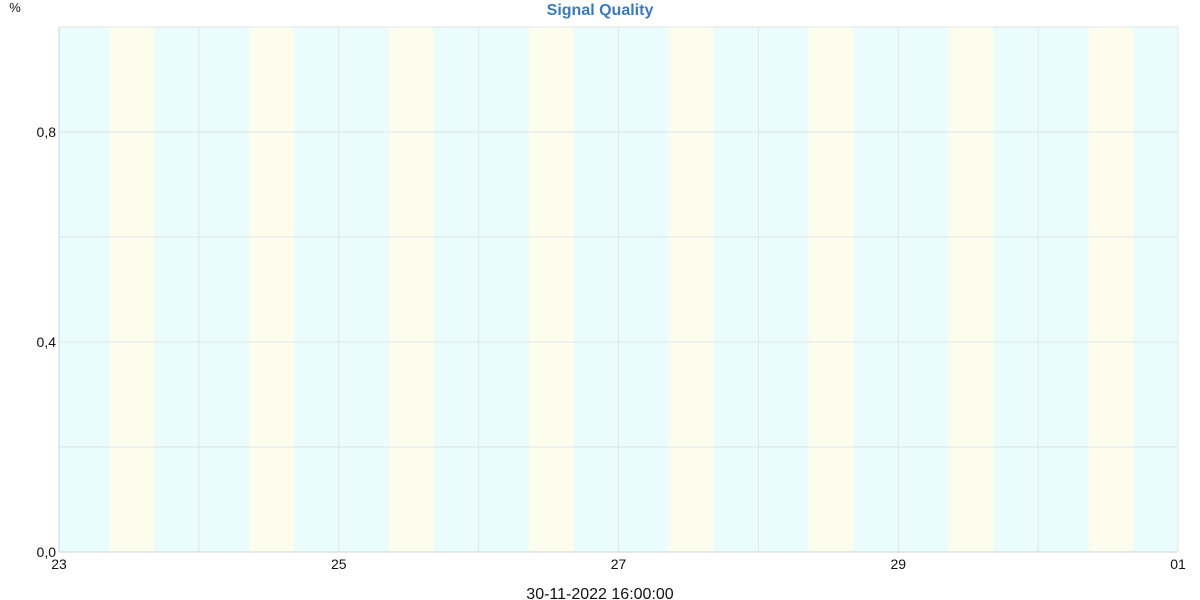  I want to click on y-tick-label: 0,4, so click(47, 342).